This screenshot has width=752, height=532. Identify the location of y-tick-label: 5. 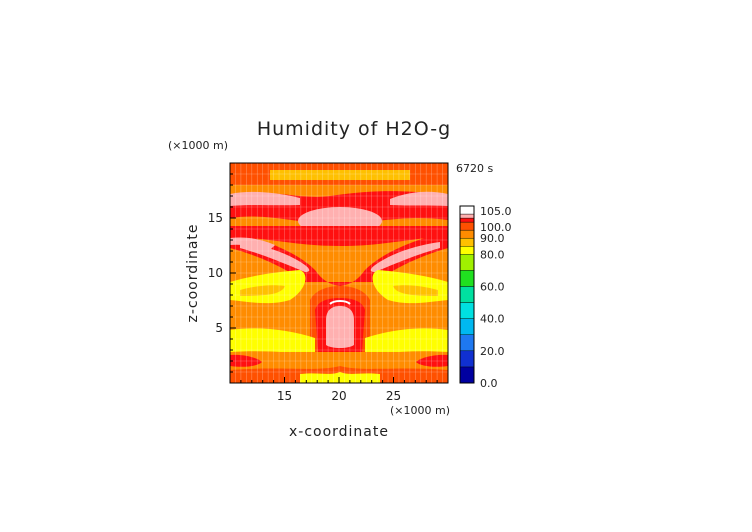
(219, 328).